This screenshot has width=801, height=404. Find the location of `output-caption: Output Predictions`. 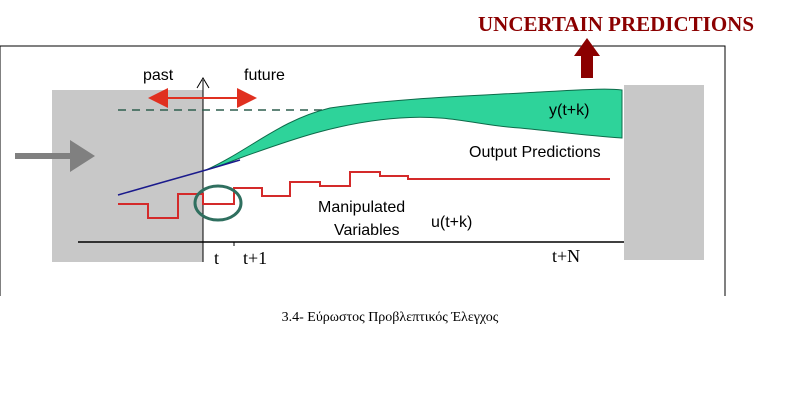

output-caption: Output Predictions is located at coordinates (535, 152).